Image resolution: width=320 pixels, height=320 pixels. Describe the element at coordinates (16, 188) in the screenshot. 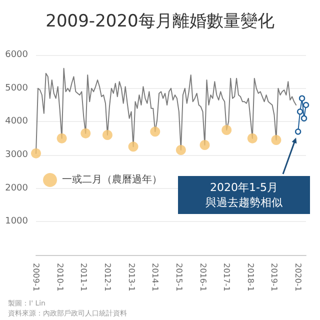

I see `y-tick-label: 2000` at that location.